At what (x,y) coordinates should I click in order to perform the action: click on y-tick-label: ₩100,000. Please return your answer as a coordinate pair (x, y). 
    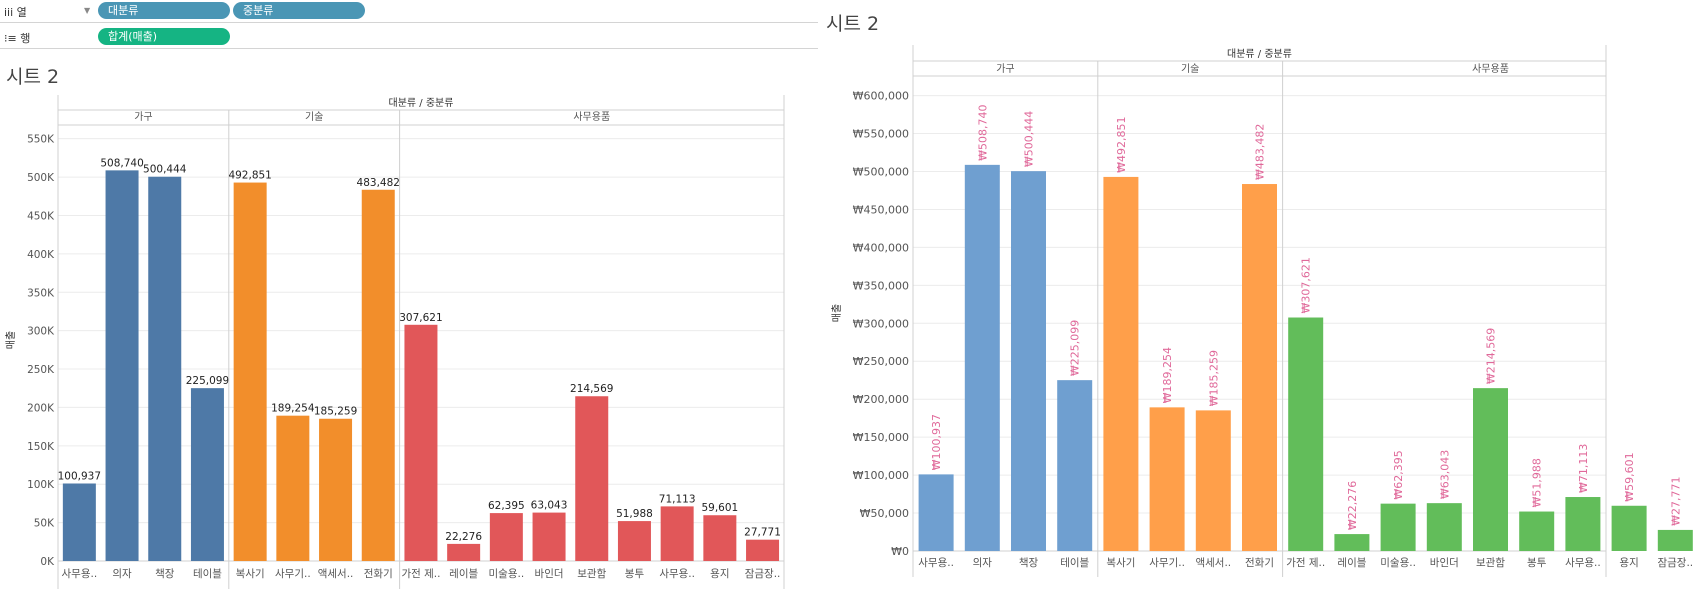
    Looking at the image, I should click on (881, 475).